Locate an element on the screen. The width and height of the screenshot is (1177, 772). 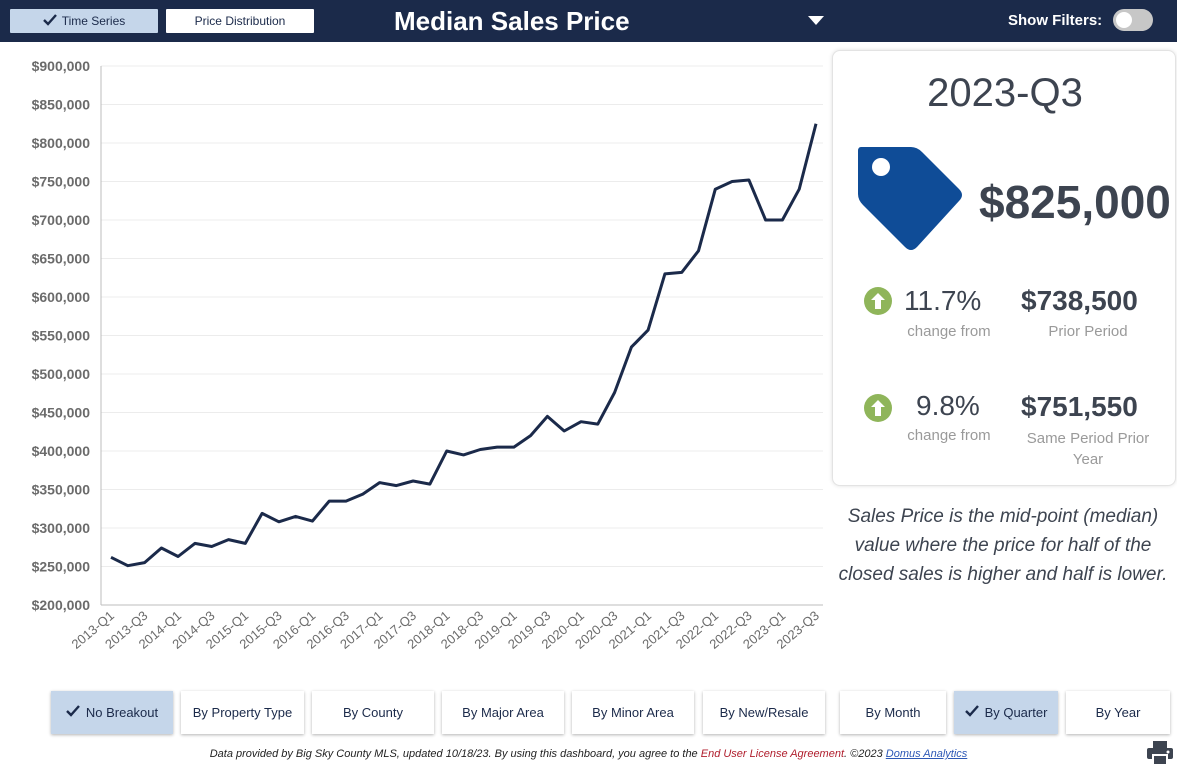
show-filters-label: Show Filters: is located at coordinates (1055, 20).